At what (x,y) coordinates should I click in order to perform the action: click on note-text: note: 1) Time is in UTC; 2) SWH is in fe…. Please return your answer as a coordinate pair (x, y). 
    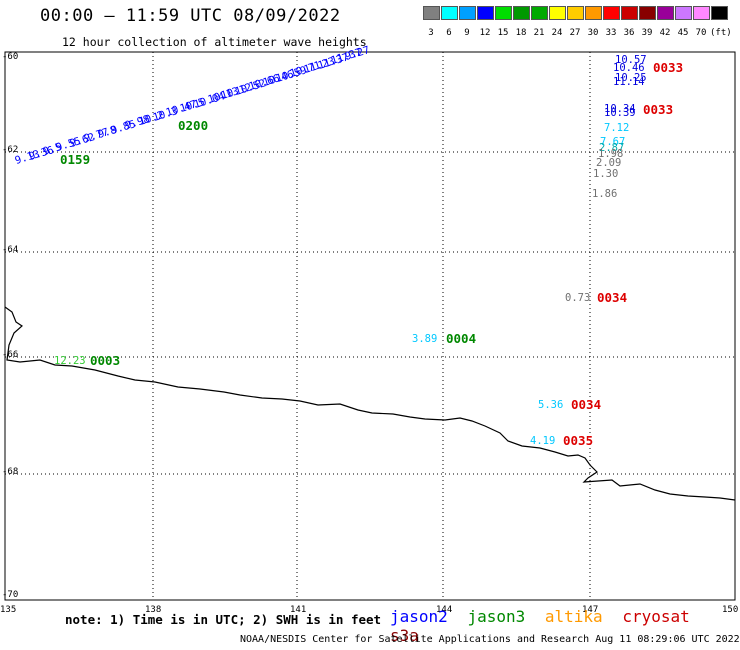
    Looking at the image, I should click on (223, 619).